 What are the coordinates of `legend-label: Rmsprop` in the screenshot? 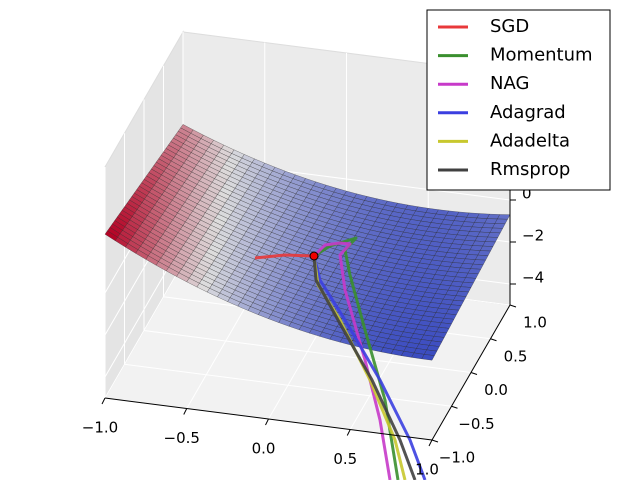 It's located at (530, 169).